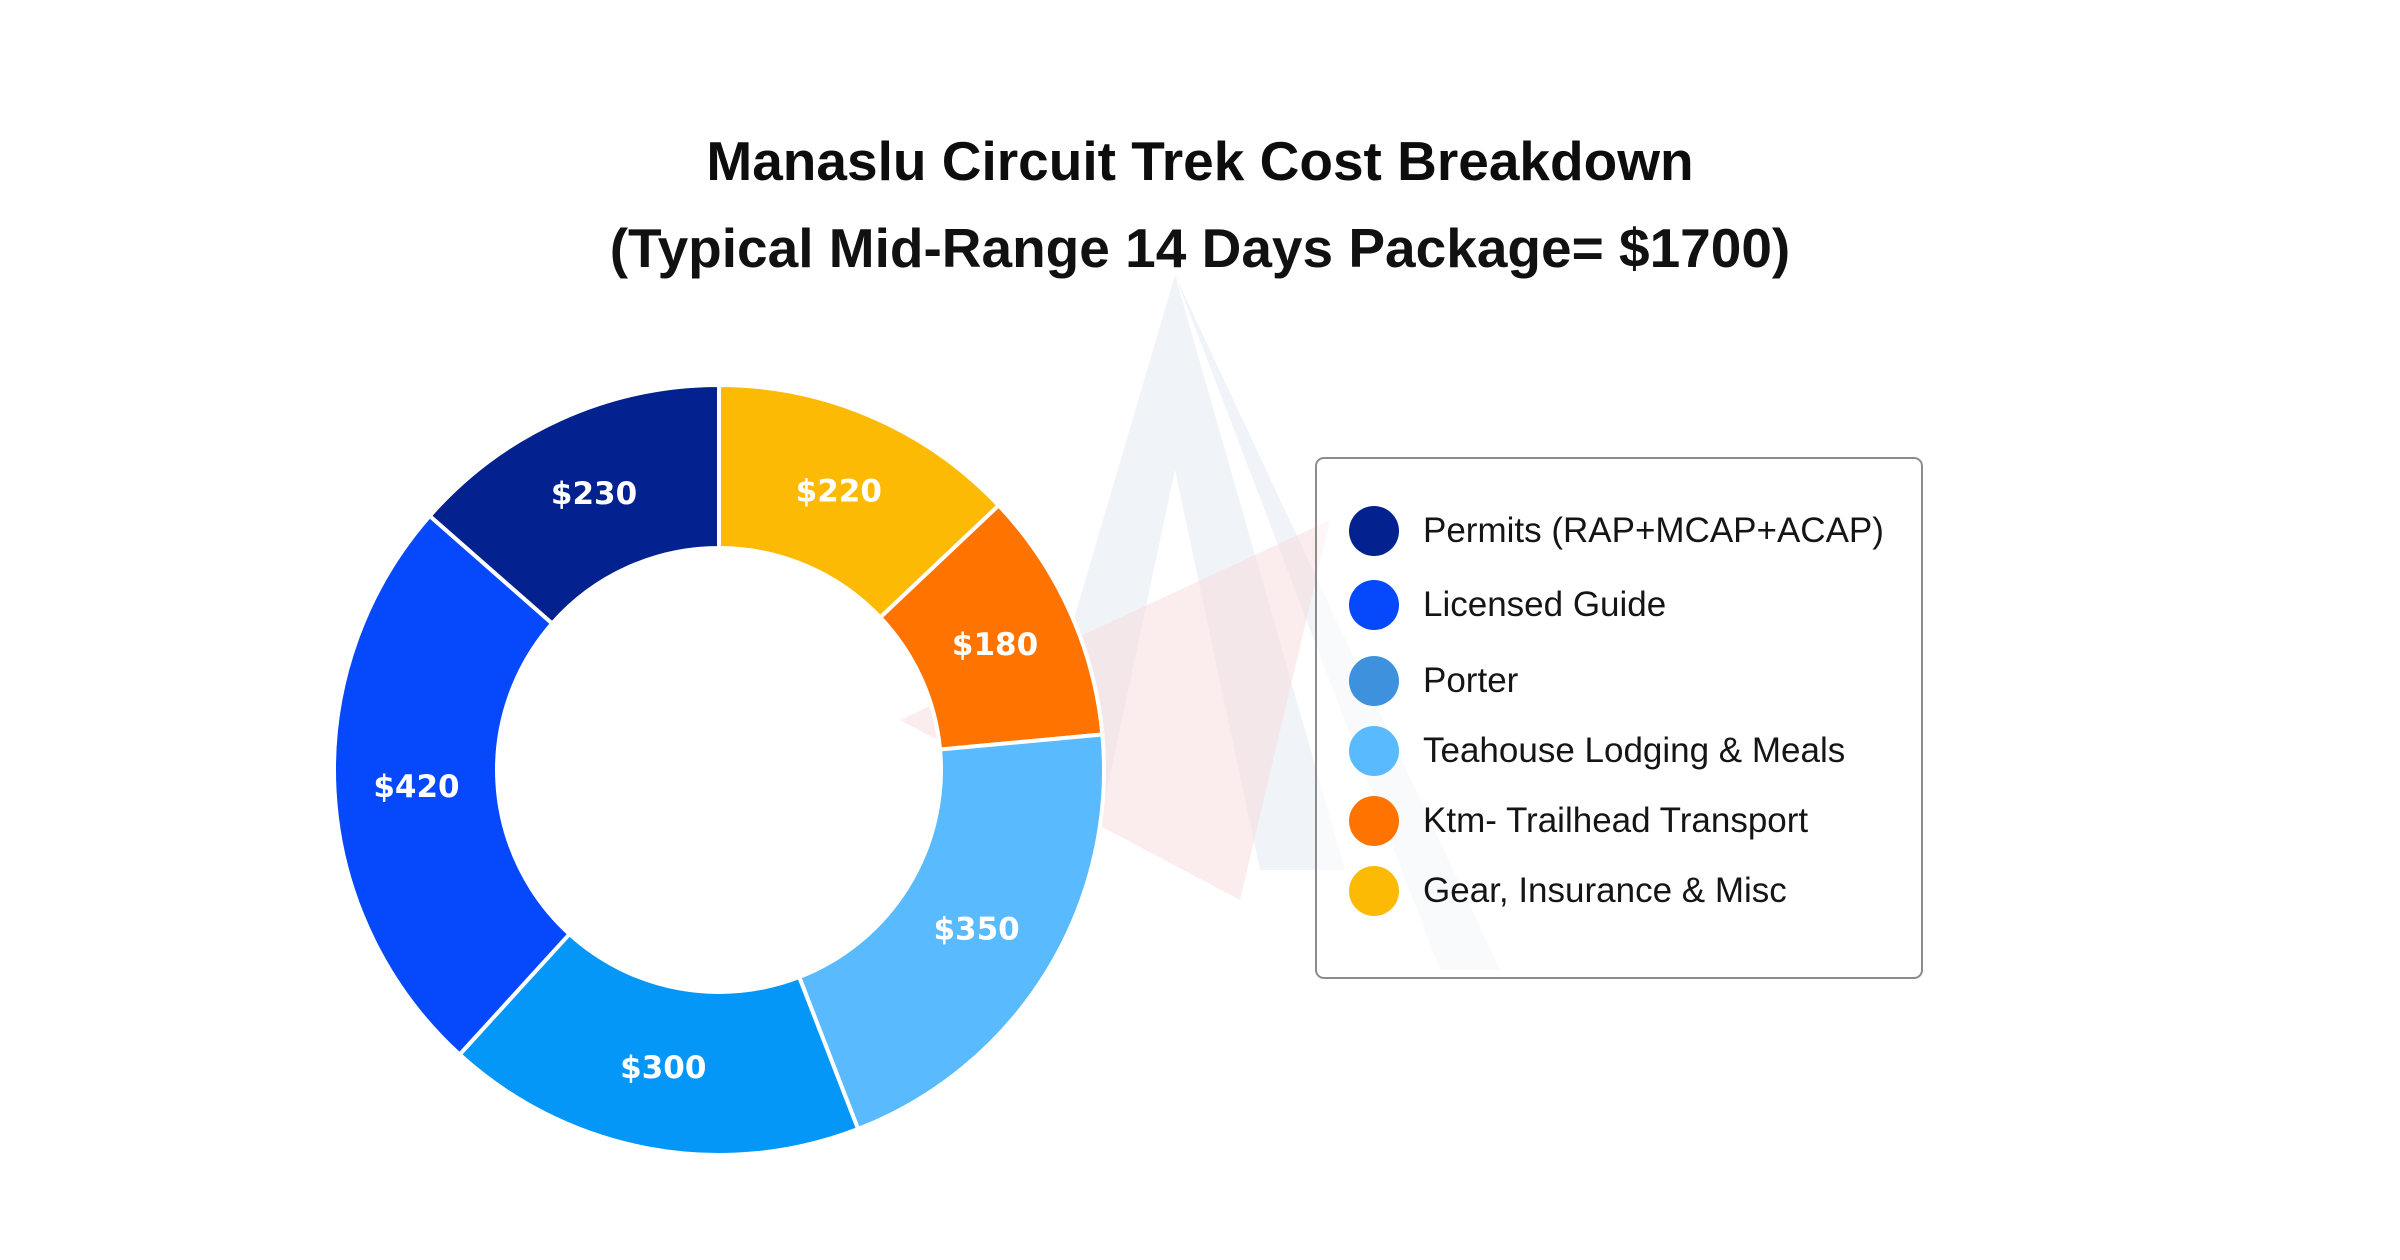 The image size is (2400, 1260). What do you see at coordinates (976, 930) in the screenshot?
I see `slice-value-label-2: $350` at bounding box center [976, 930].